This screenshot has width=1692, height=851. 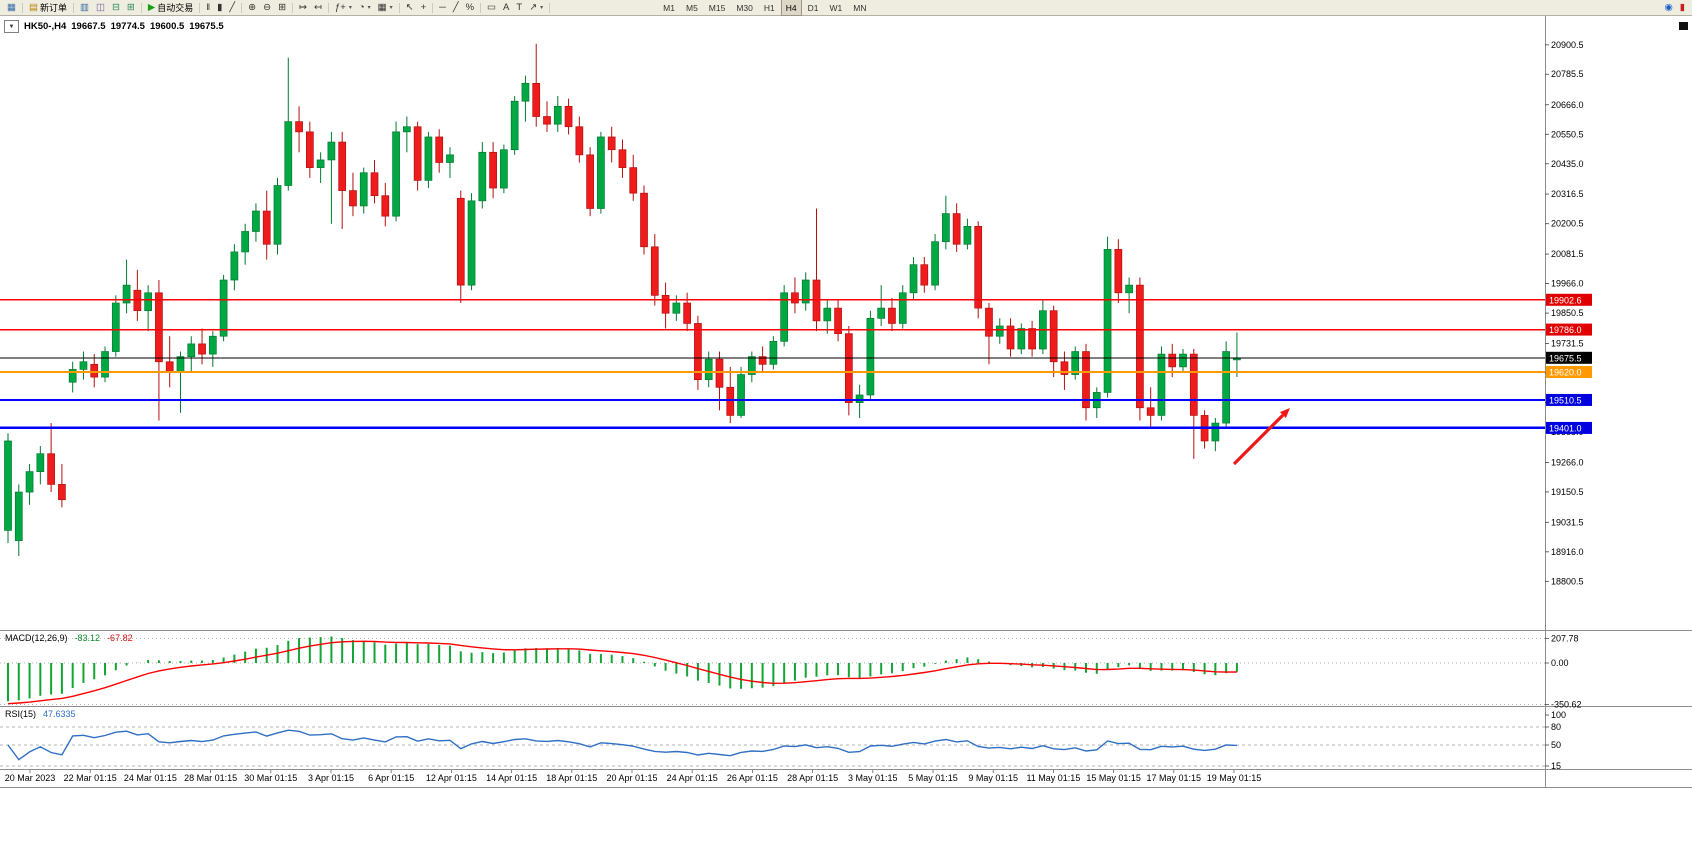 I want to click on svg-text: 19266.0, so click(x=1567, y=462).